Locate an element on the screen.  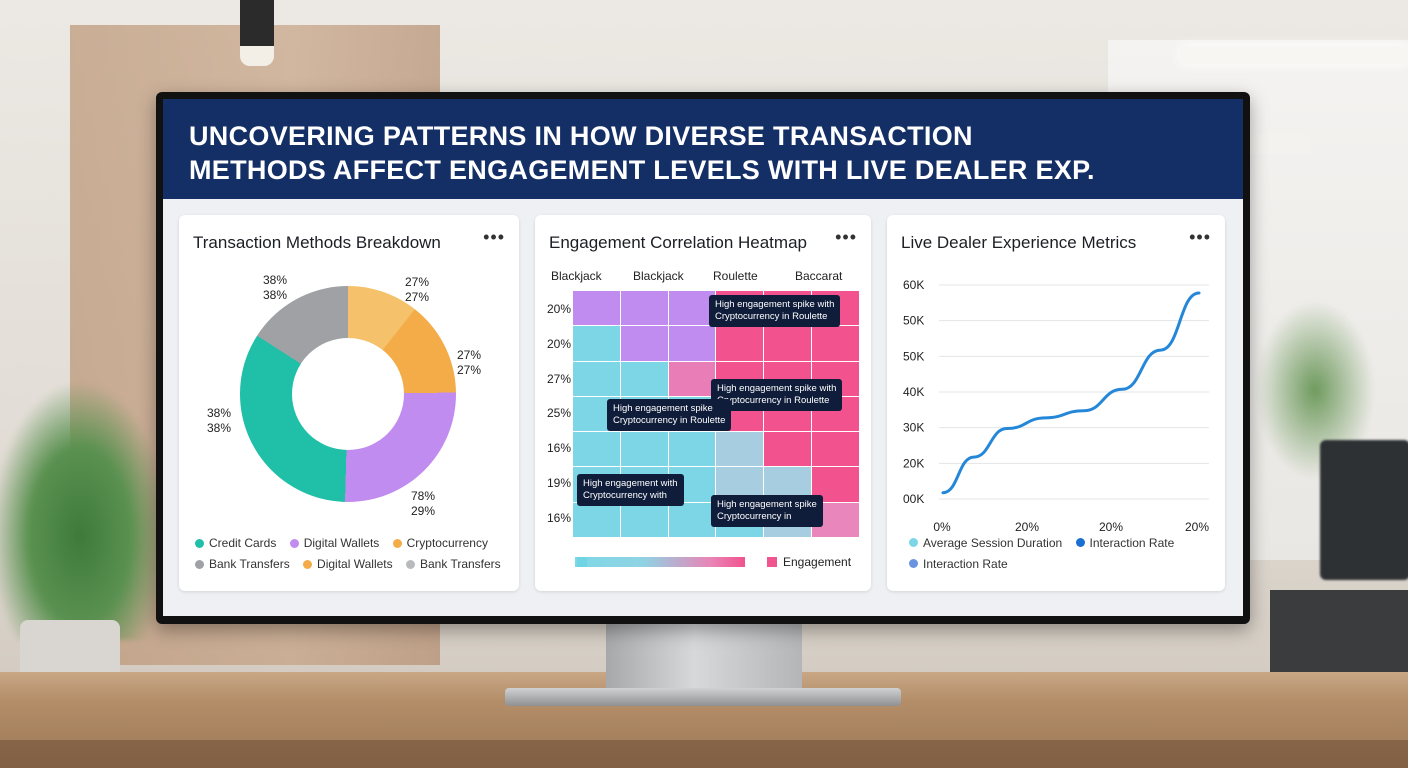
slice-label-digital-wallets-purple: 78% 29% is located at coordinates (423, 503).